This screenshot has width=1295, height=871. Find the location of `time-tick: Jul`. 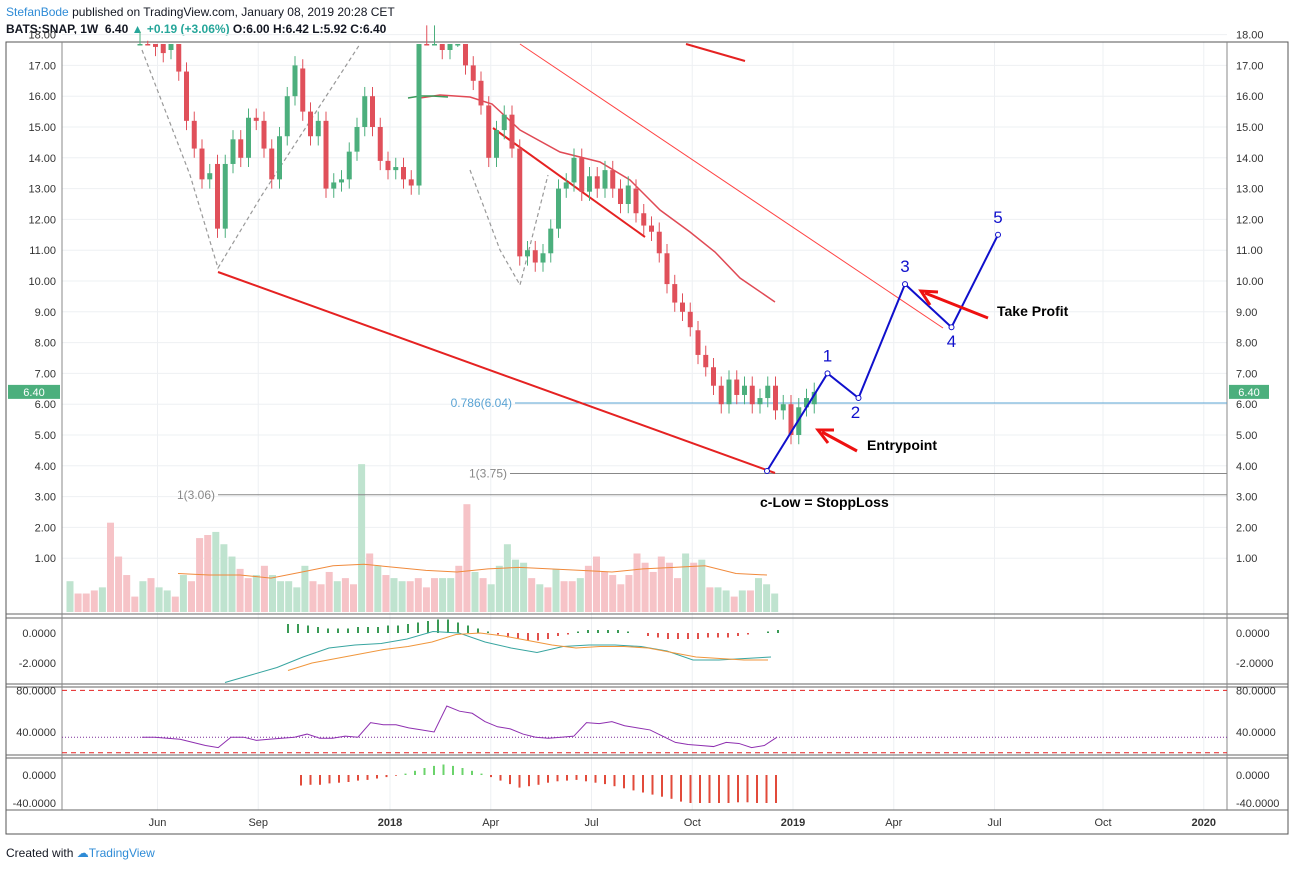

time-tick: Jul is located at coordinates (591, 823).